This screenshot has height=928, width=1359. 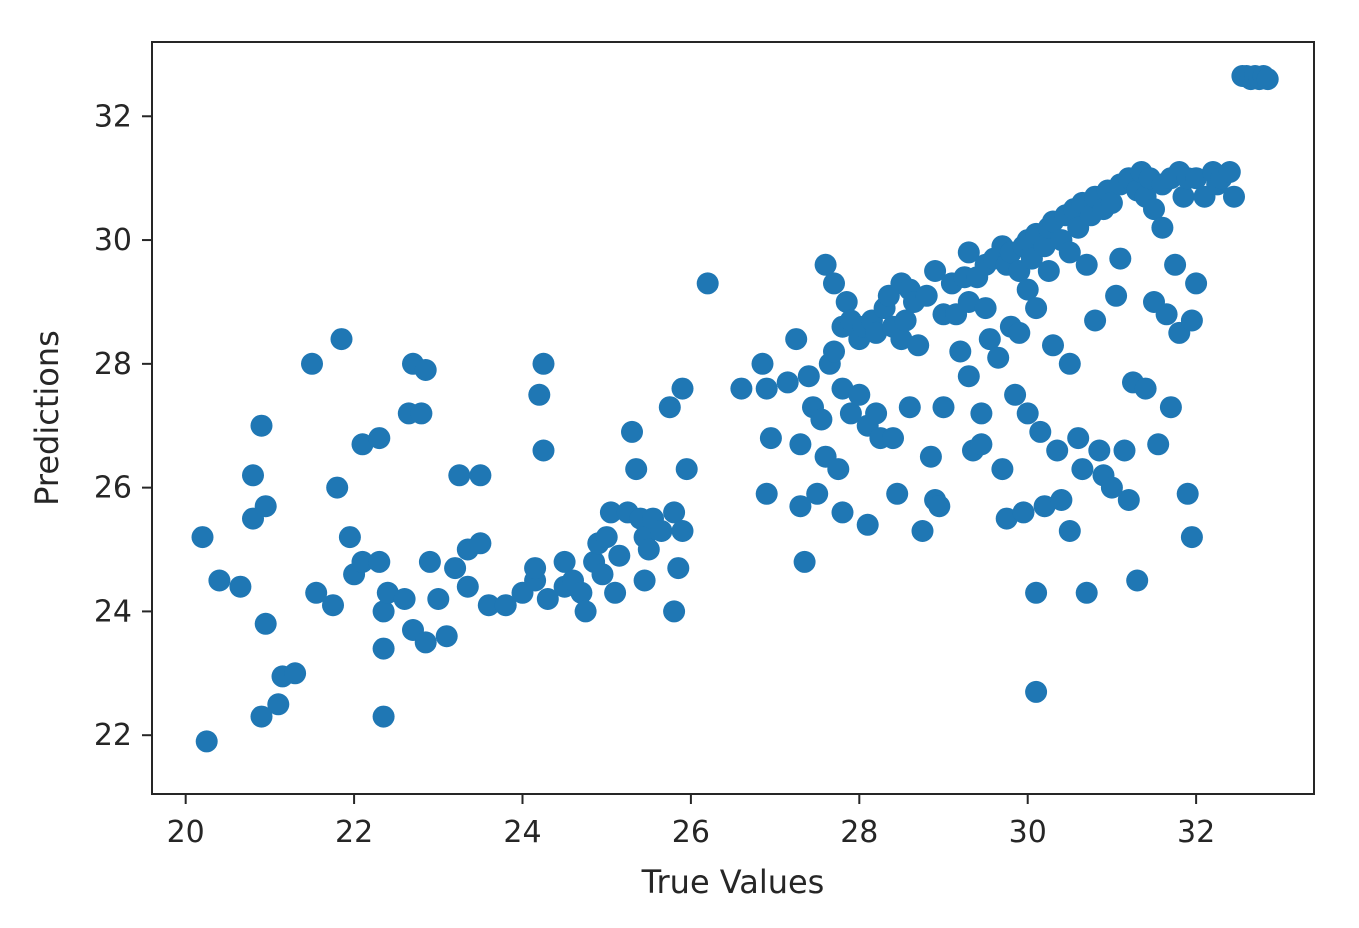 I want to click on y-tick-label: 32, so click(x=113, y=116).